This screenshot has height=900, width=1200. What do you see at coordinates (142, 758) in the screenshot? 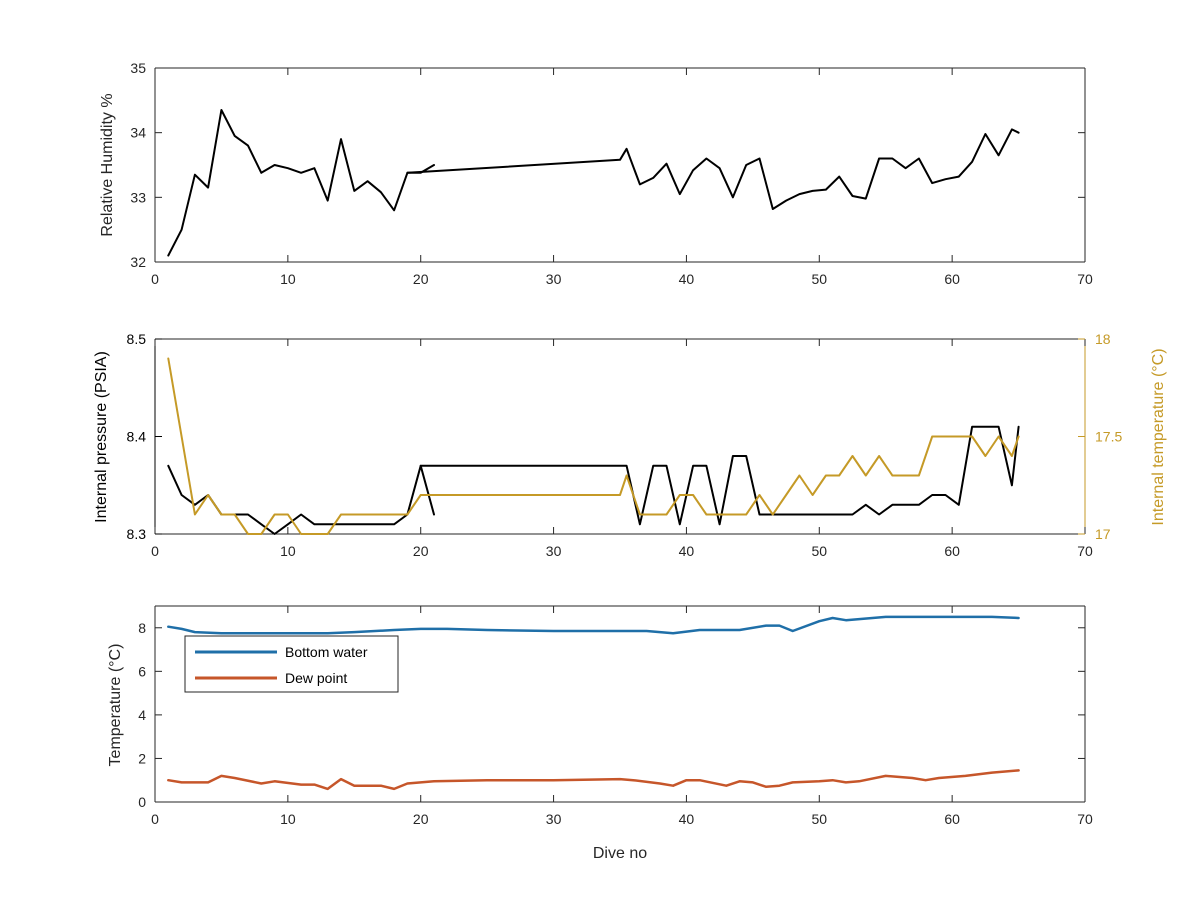
I see `y-tick-label: 2` at bounding box center [142, 758].